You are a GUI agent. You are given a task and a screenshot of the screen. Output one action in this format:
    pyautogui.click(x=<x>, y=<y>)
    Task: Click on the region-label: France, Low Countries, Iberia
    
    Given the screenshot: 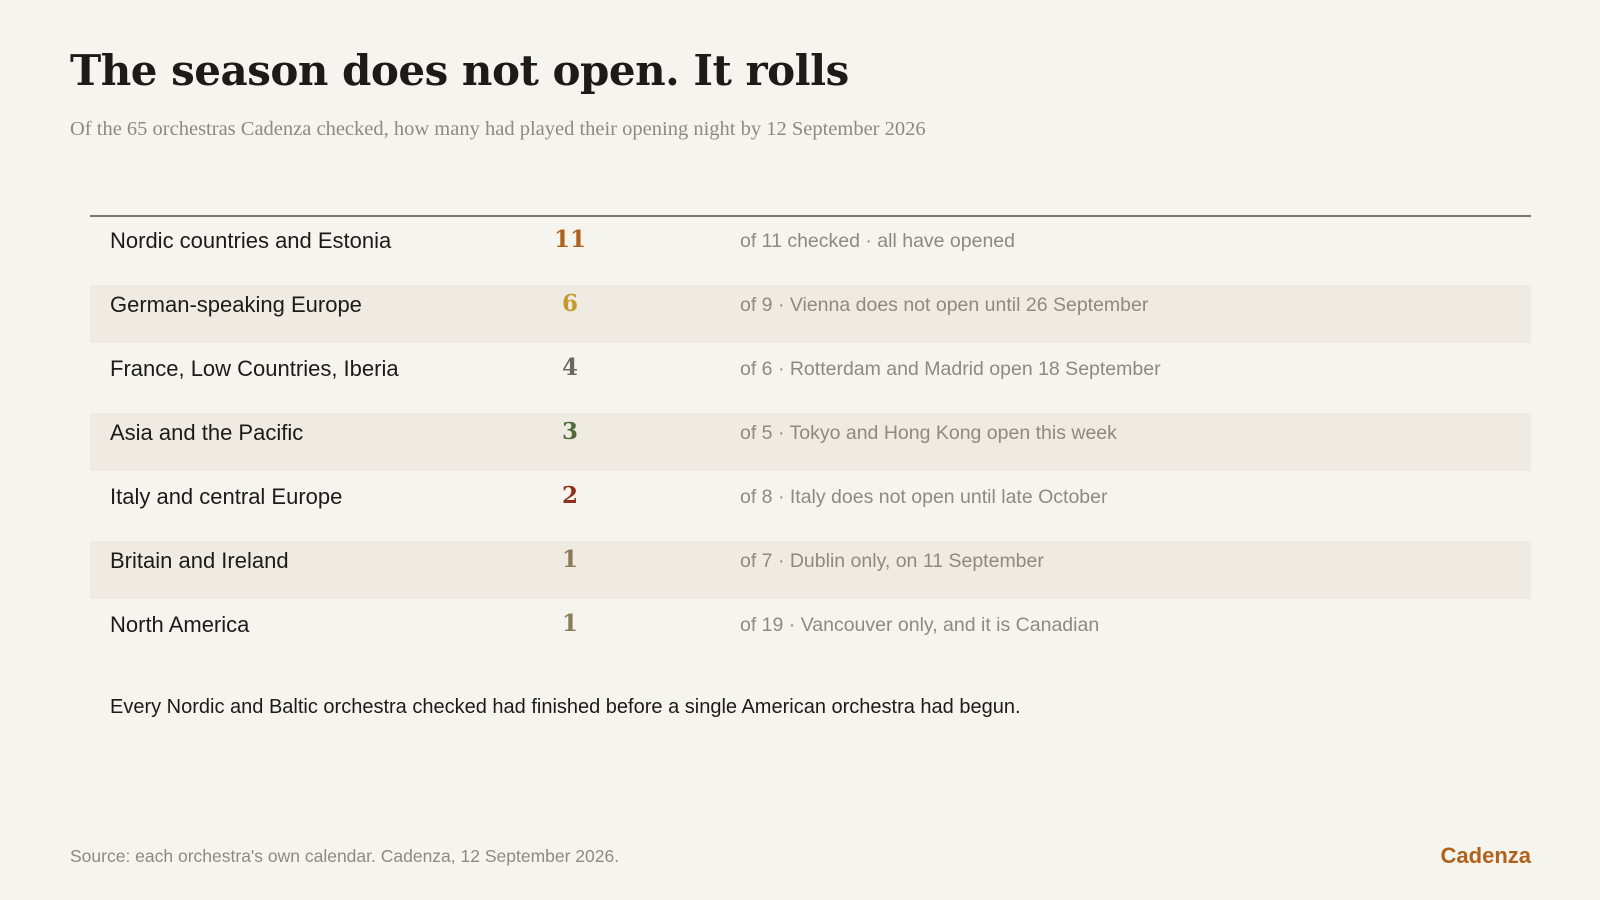 What is the action you would take?
    pyautogui.click(x=254, y=368)
    